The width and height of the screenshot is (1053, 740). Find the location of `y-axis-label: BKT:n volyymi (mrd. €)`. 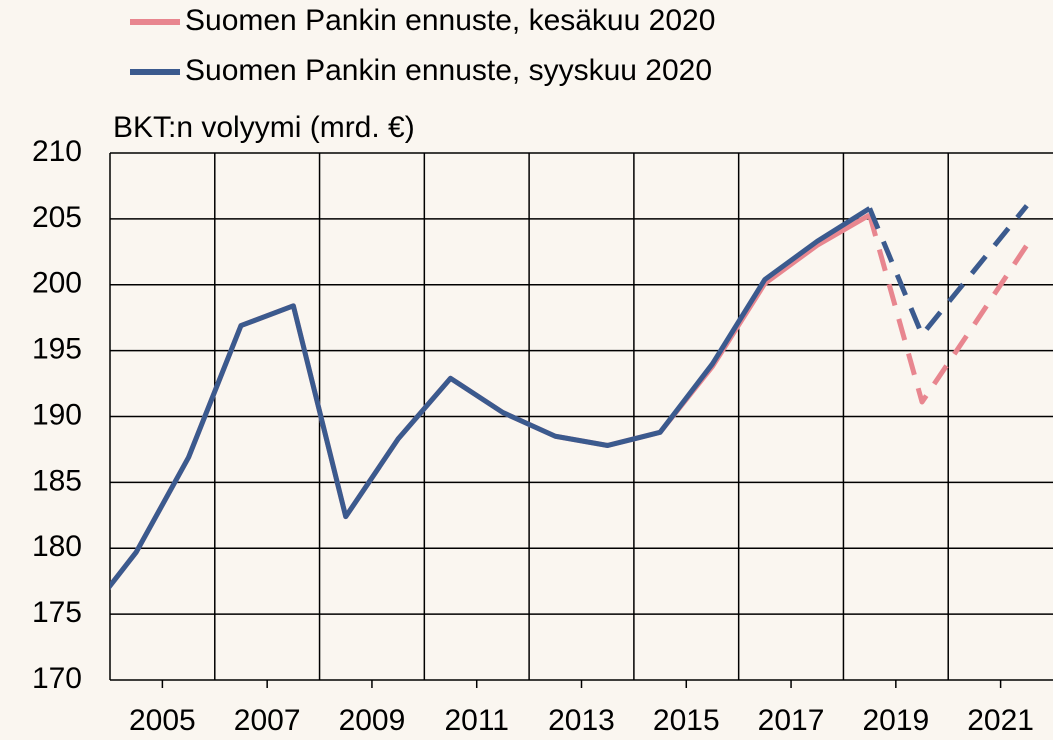

y-axis-label: BKT:n volyymi (mrd. €) is located at coordinates (264, 127).